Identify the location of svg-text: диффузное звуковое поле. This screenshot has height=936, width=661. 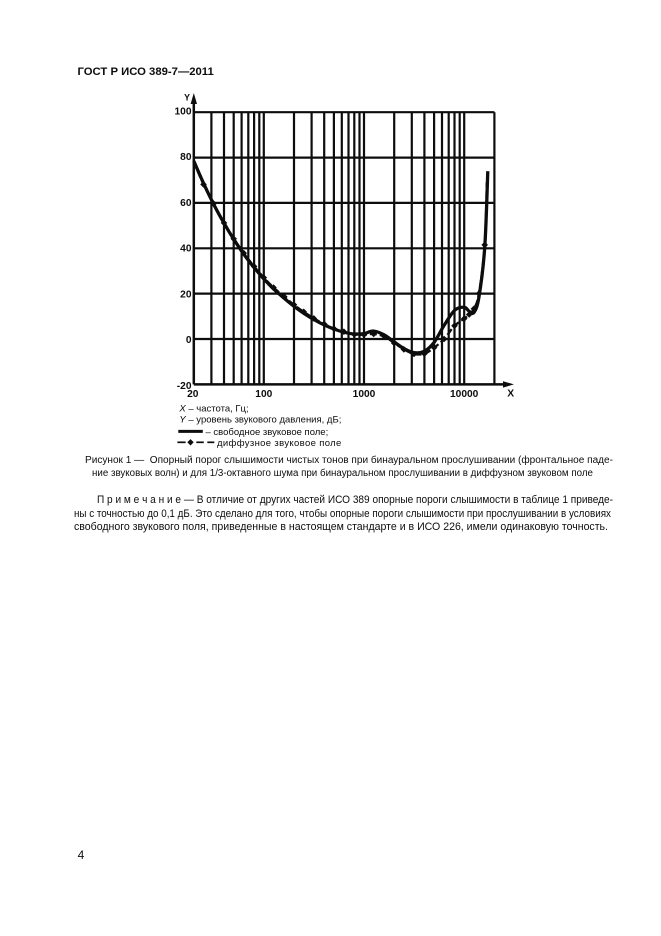
(279, 443).